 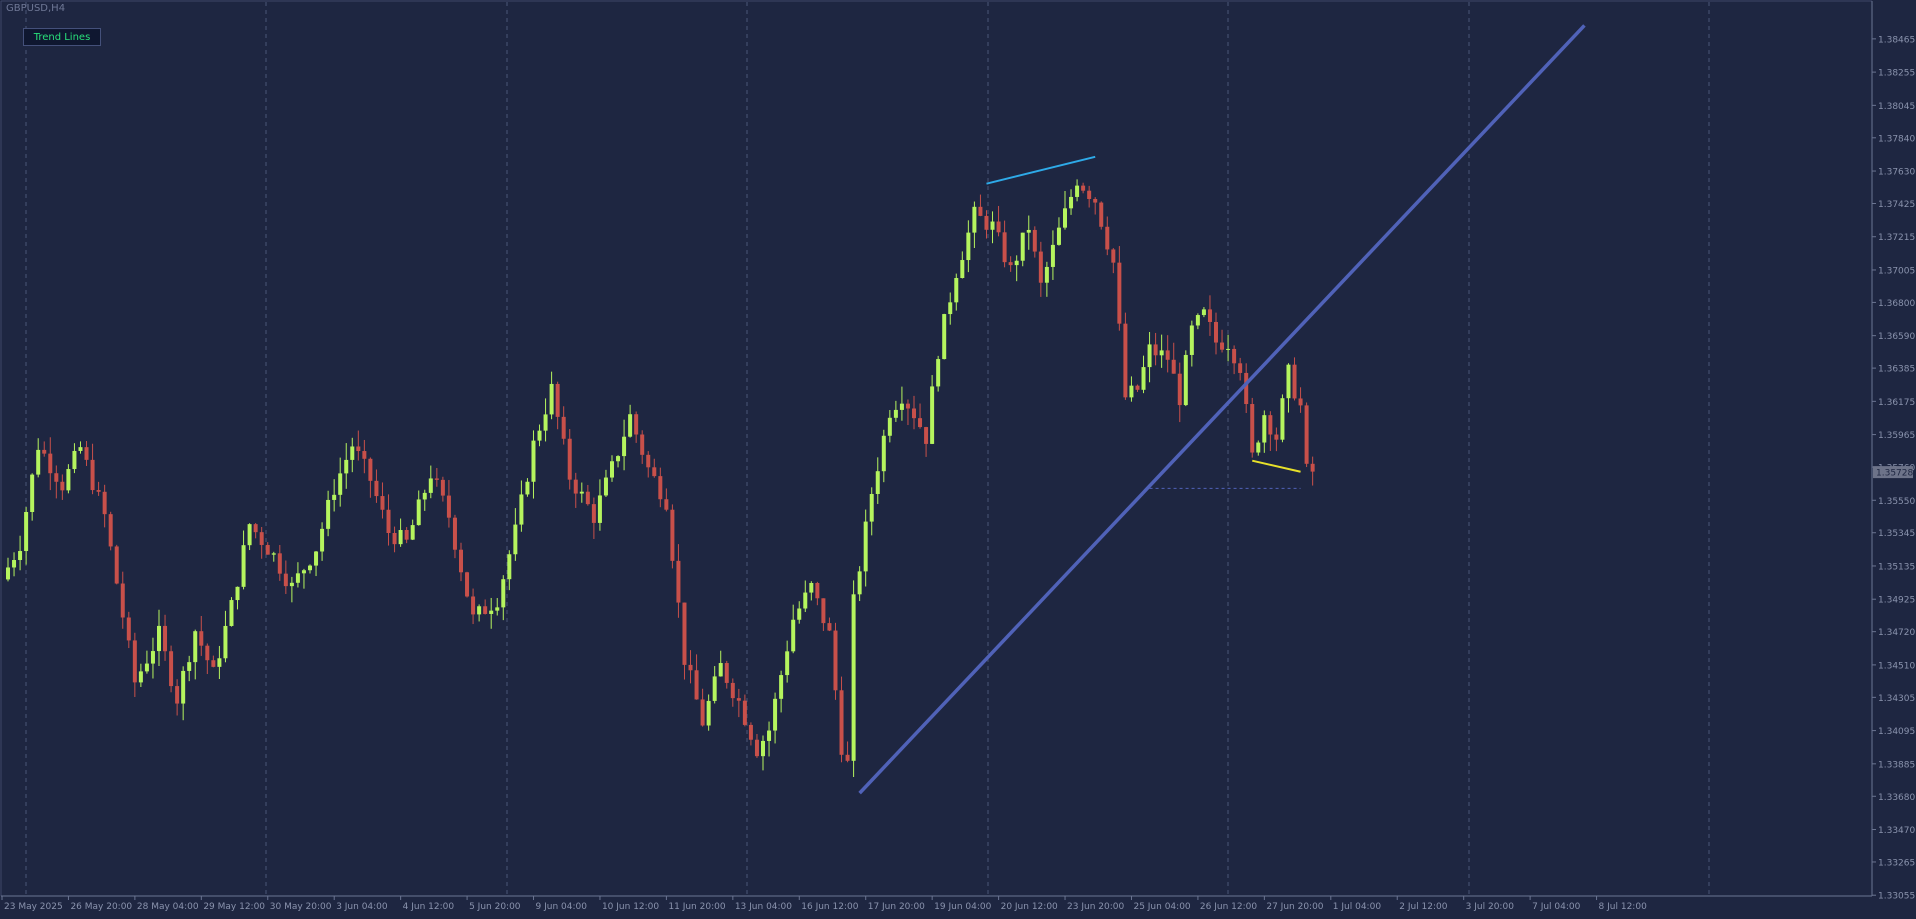 I want to click on price-tag-background, so click(x=1893, y=472).